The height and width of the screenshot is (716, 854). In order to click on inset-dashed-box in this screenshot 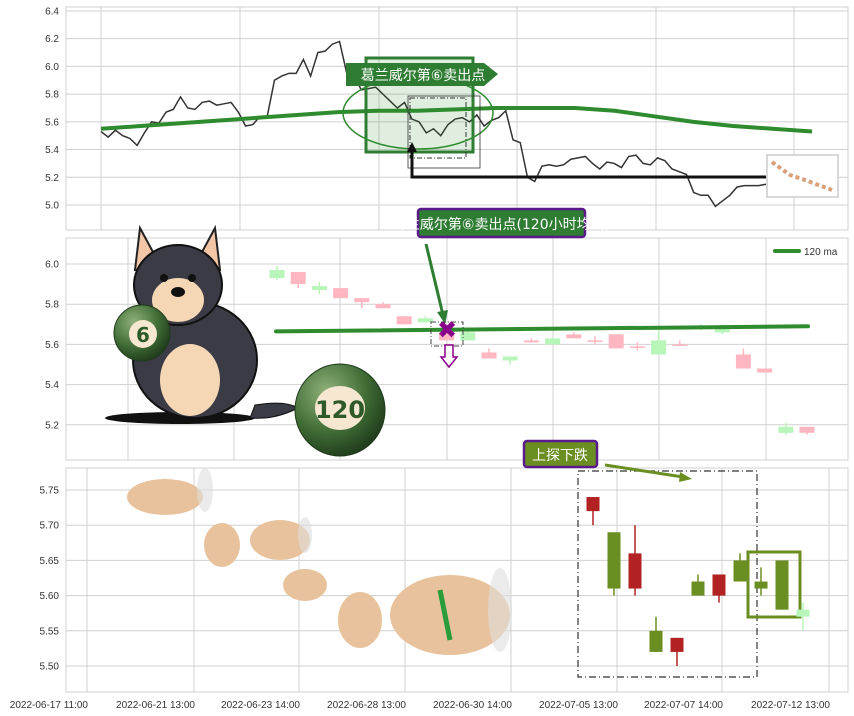, I will do `click(438, 128)`.